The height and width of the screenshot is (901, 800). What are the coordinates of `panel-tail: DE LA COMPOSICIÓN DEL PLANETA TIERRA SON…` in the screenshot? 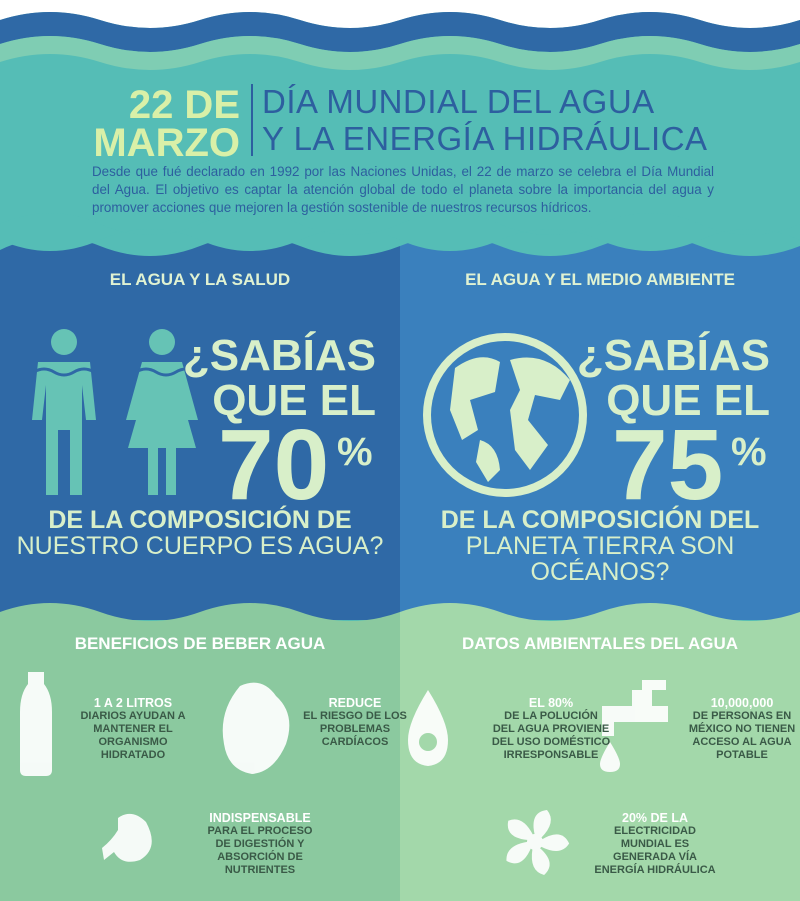 It's located at (600, 546).